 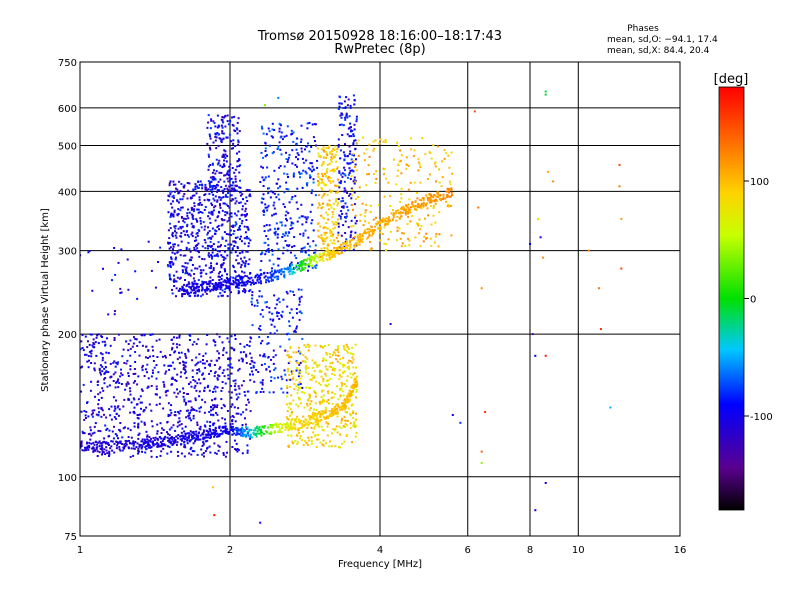 What do you see at coordinates (468, 550) in the screenshot?
I see `x-tick-label: 6` at bounding box center [468, 550].